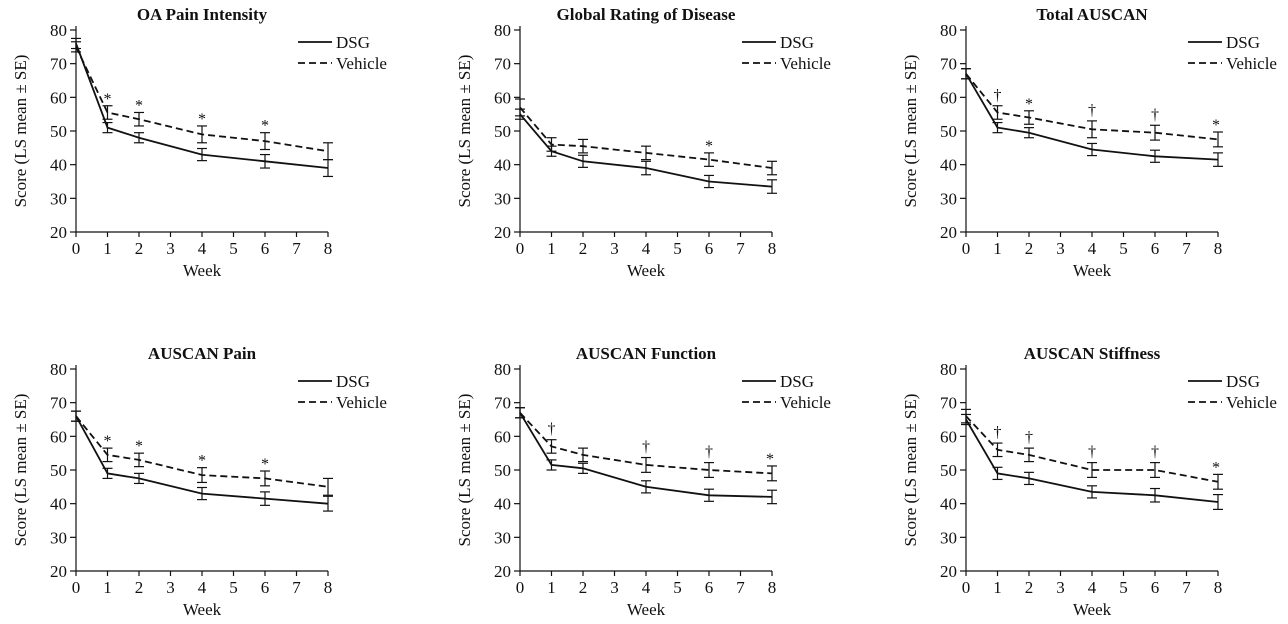  Describe the element at coordinates (202, 14) in the screenshot. I see `chart-title: OA Pain Intensity` at that location.